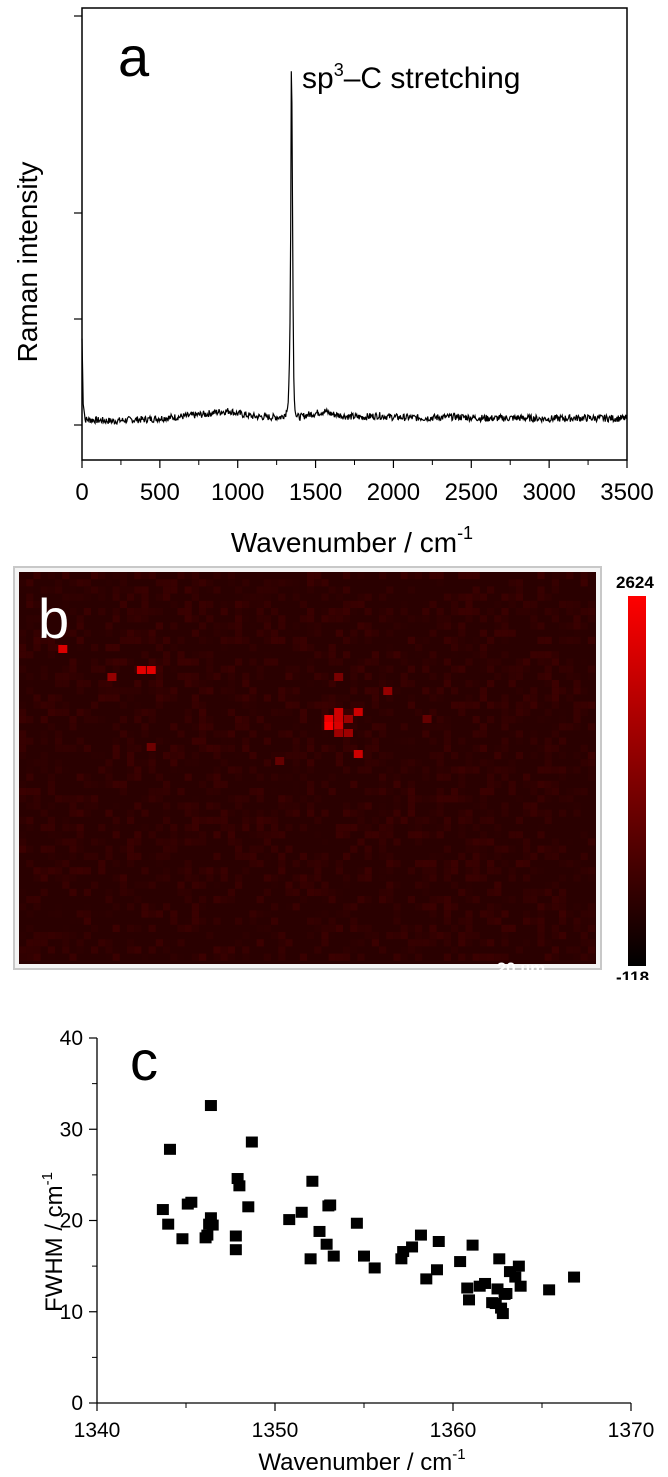  I want to click on x-axis-label-c-text: Wavenumber / cm, so click(355, 1462).